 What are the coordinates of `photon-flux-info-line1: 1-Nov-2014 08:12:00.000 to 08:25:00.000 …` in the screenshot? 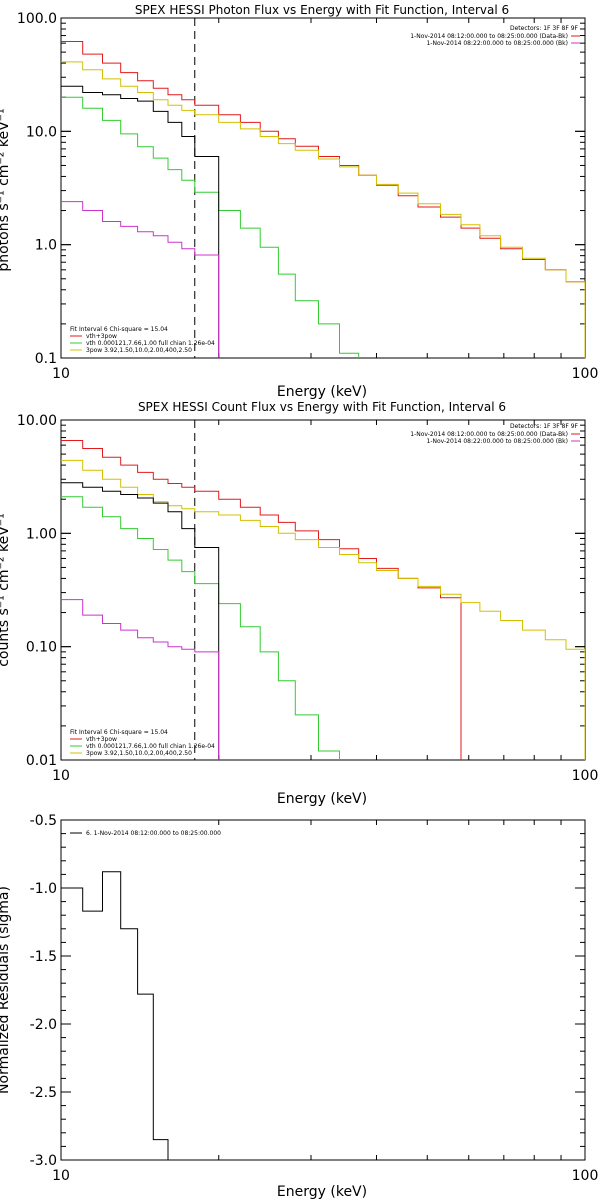 It's located at (489, 36).